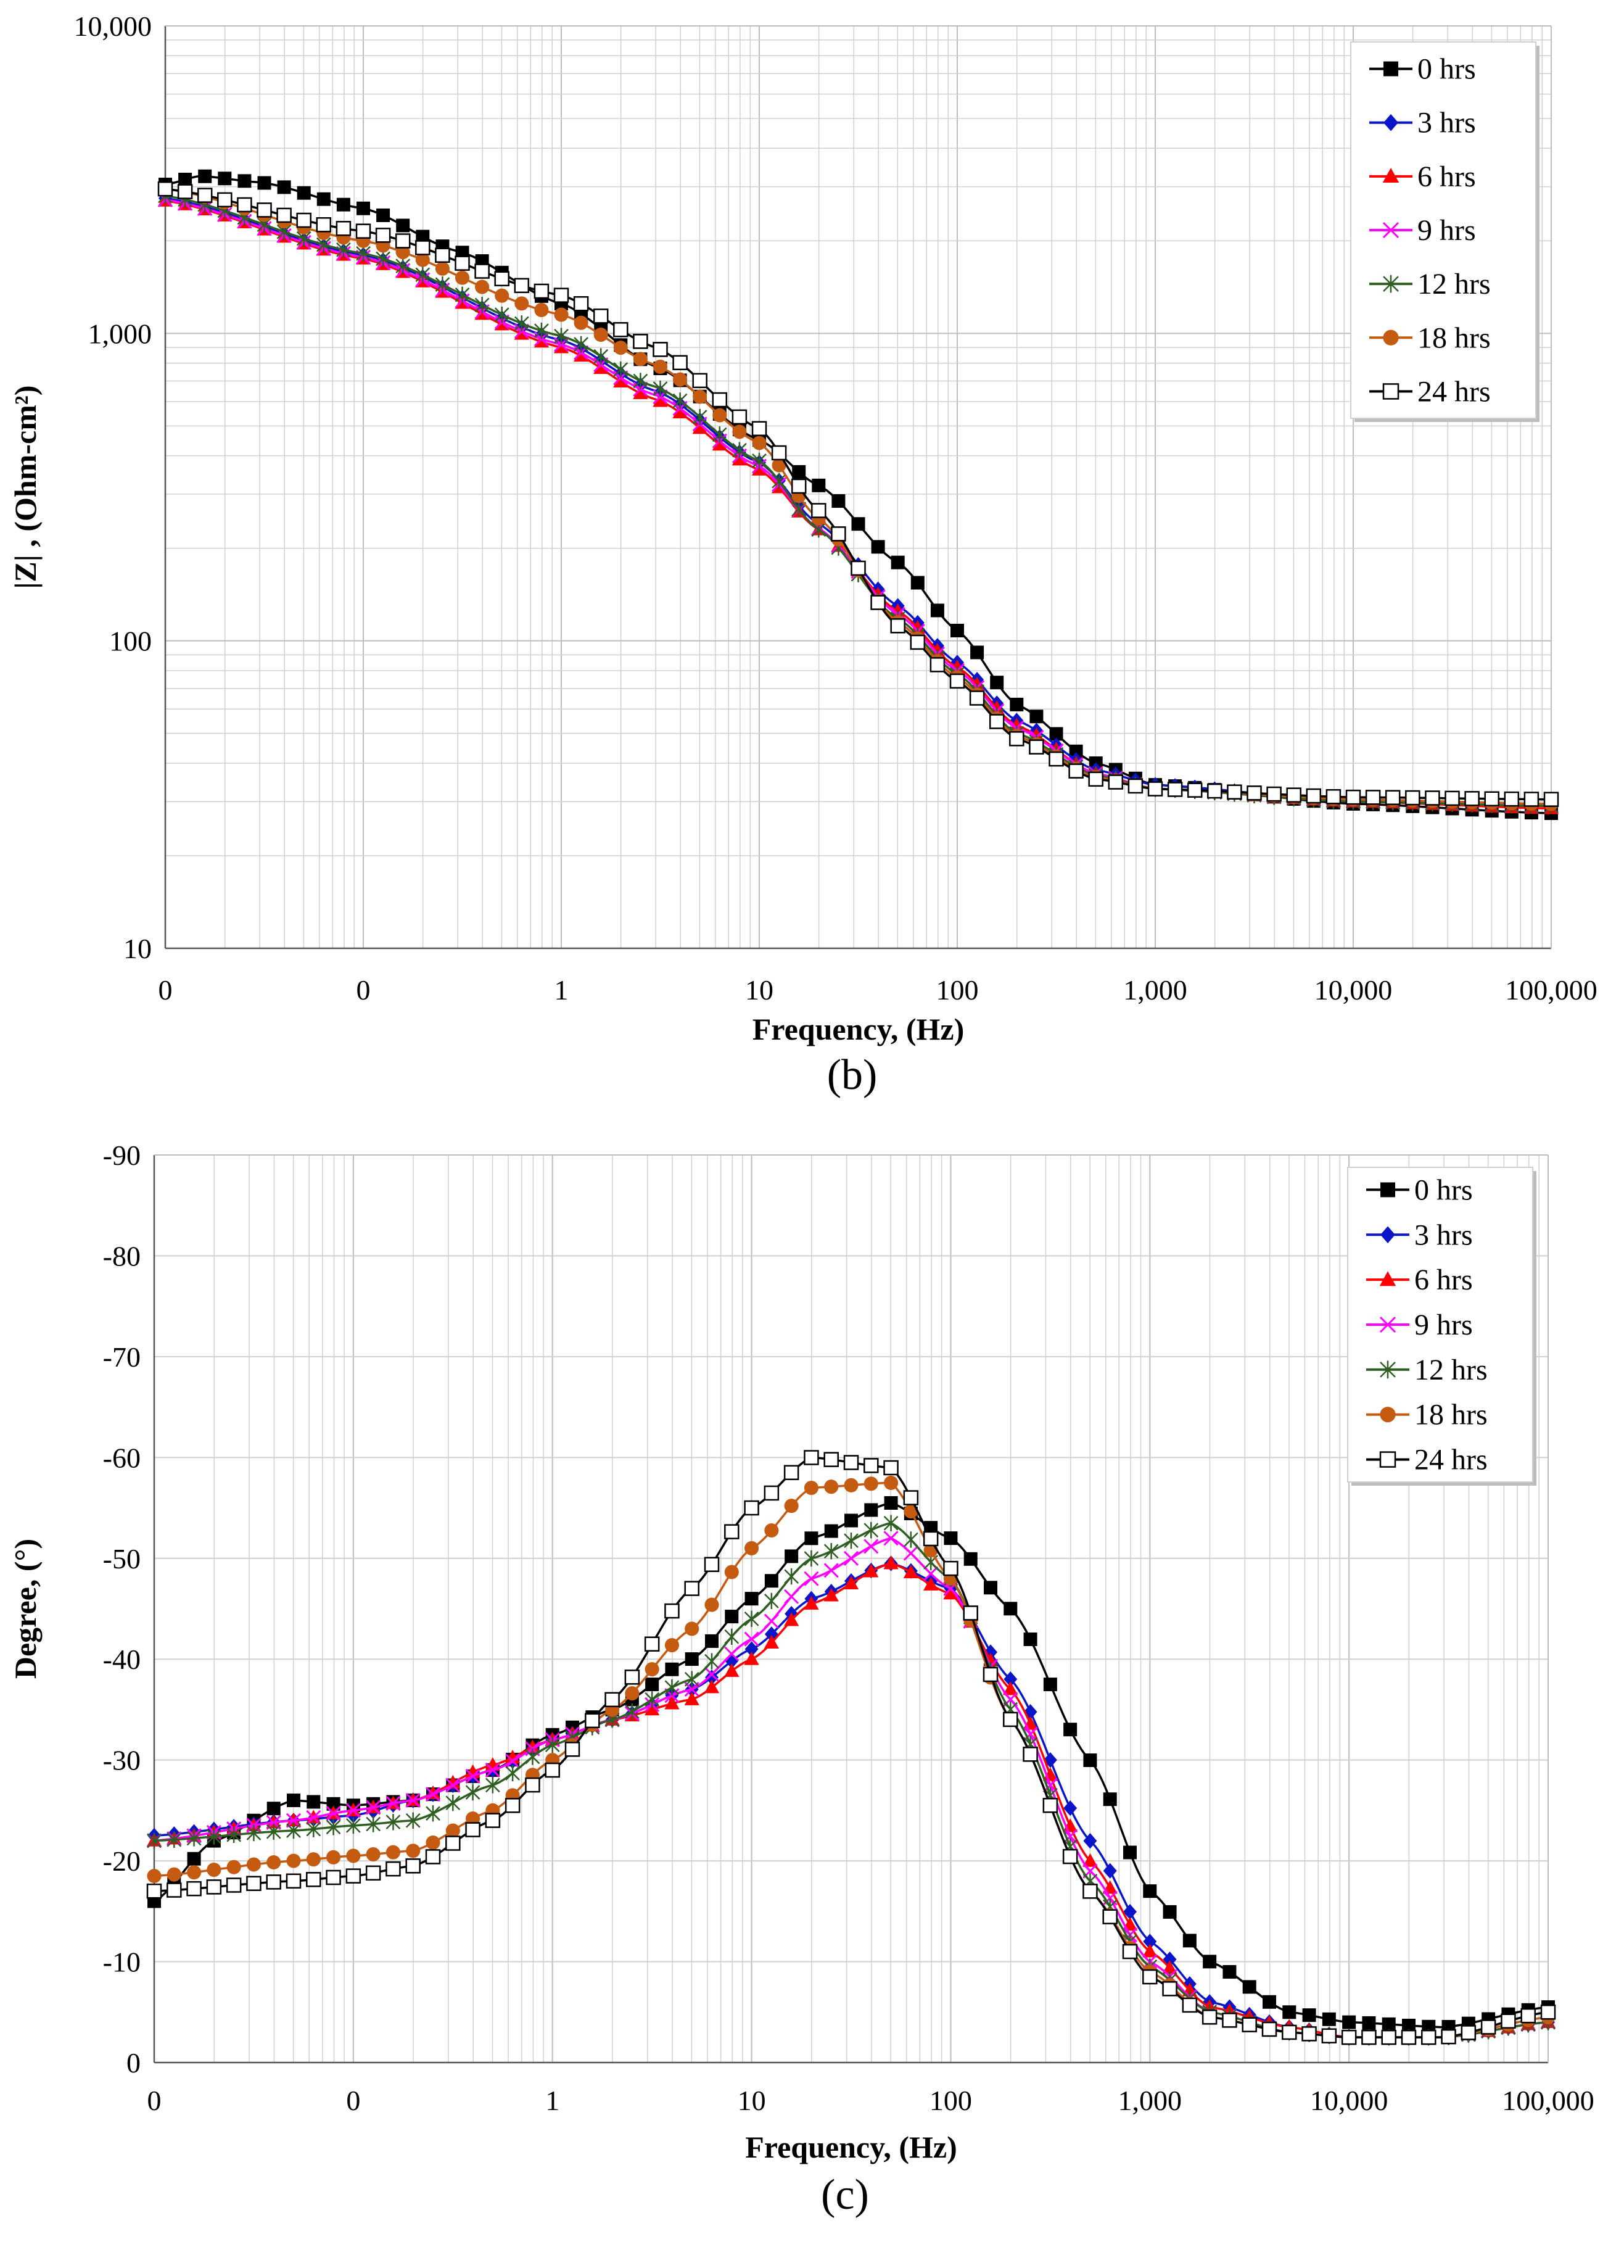 This screenshot has height=2268, width=1624. What do you see at coordinates (113, 26) in the screenshot?
I see `y-tick-label: 10,000` at bounding box center [113, 26].